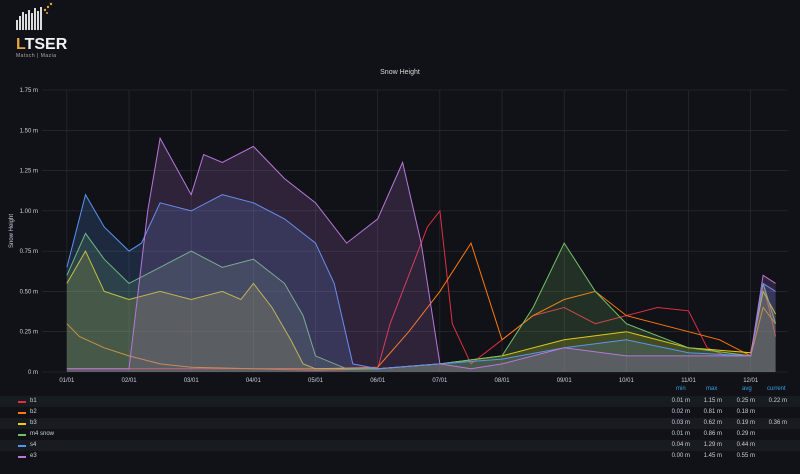  What do you see at coordinates (42, 434) in the screenshot?
I see `legend-series-name: m4 snow` at bounding box center [42, 434].